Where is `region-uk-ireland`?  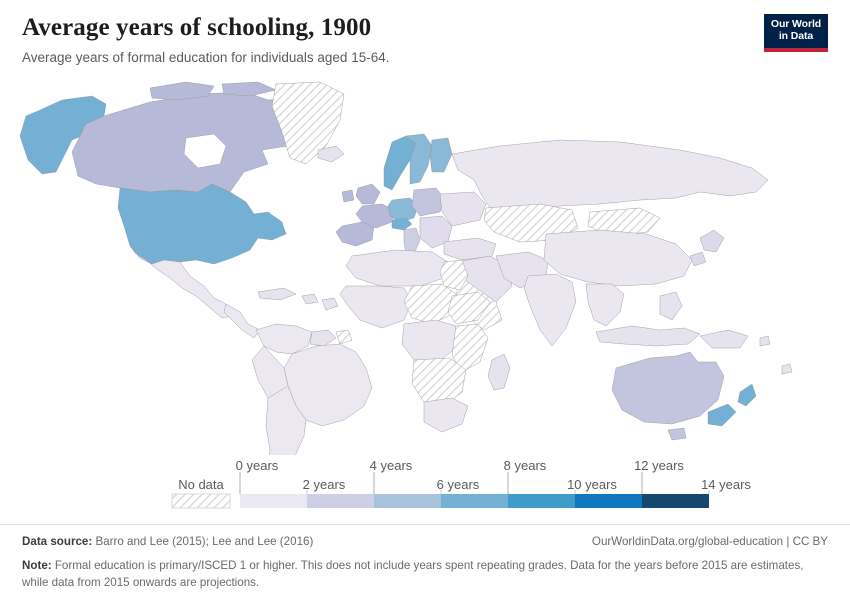 region-uk-ireland is located at coordinates (361, 194).